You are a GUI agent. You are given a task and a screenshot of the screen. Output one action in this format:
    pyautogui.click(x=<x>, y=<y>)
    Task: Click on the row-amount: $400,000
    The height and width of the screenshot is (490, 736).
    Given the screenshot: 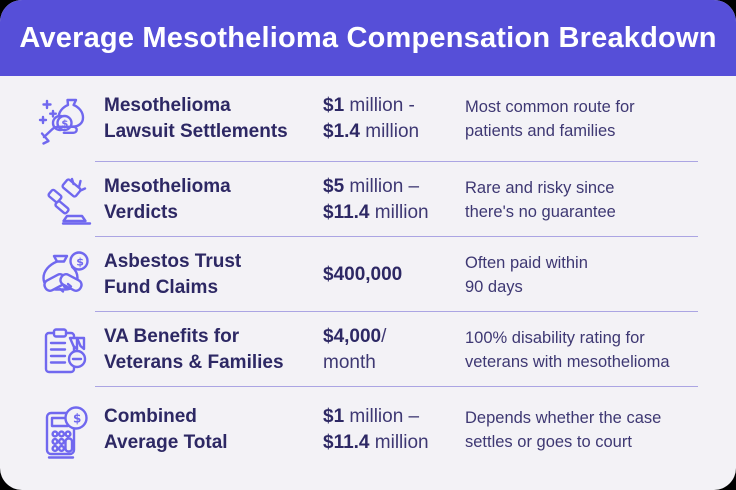 What is the action you would take?
    pyautogui.click(x=363, y=274)
    